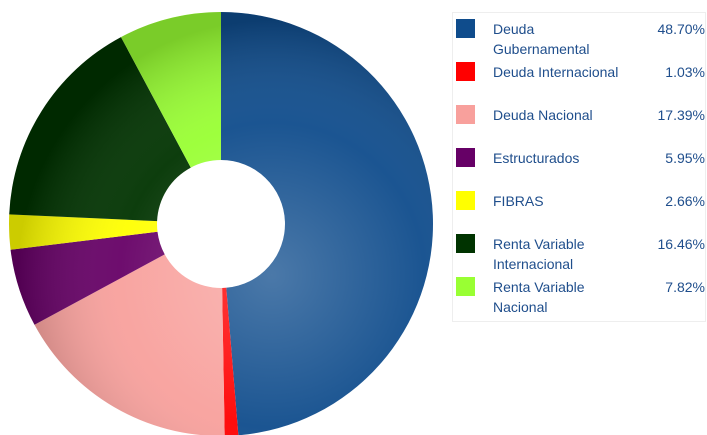  What do you see at coordinates (685, 72) in the screenshot?
I see `legend-value: 1.03%` at bounding box center [685, 72].